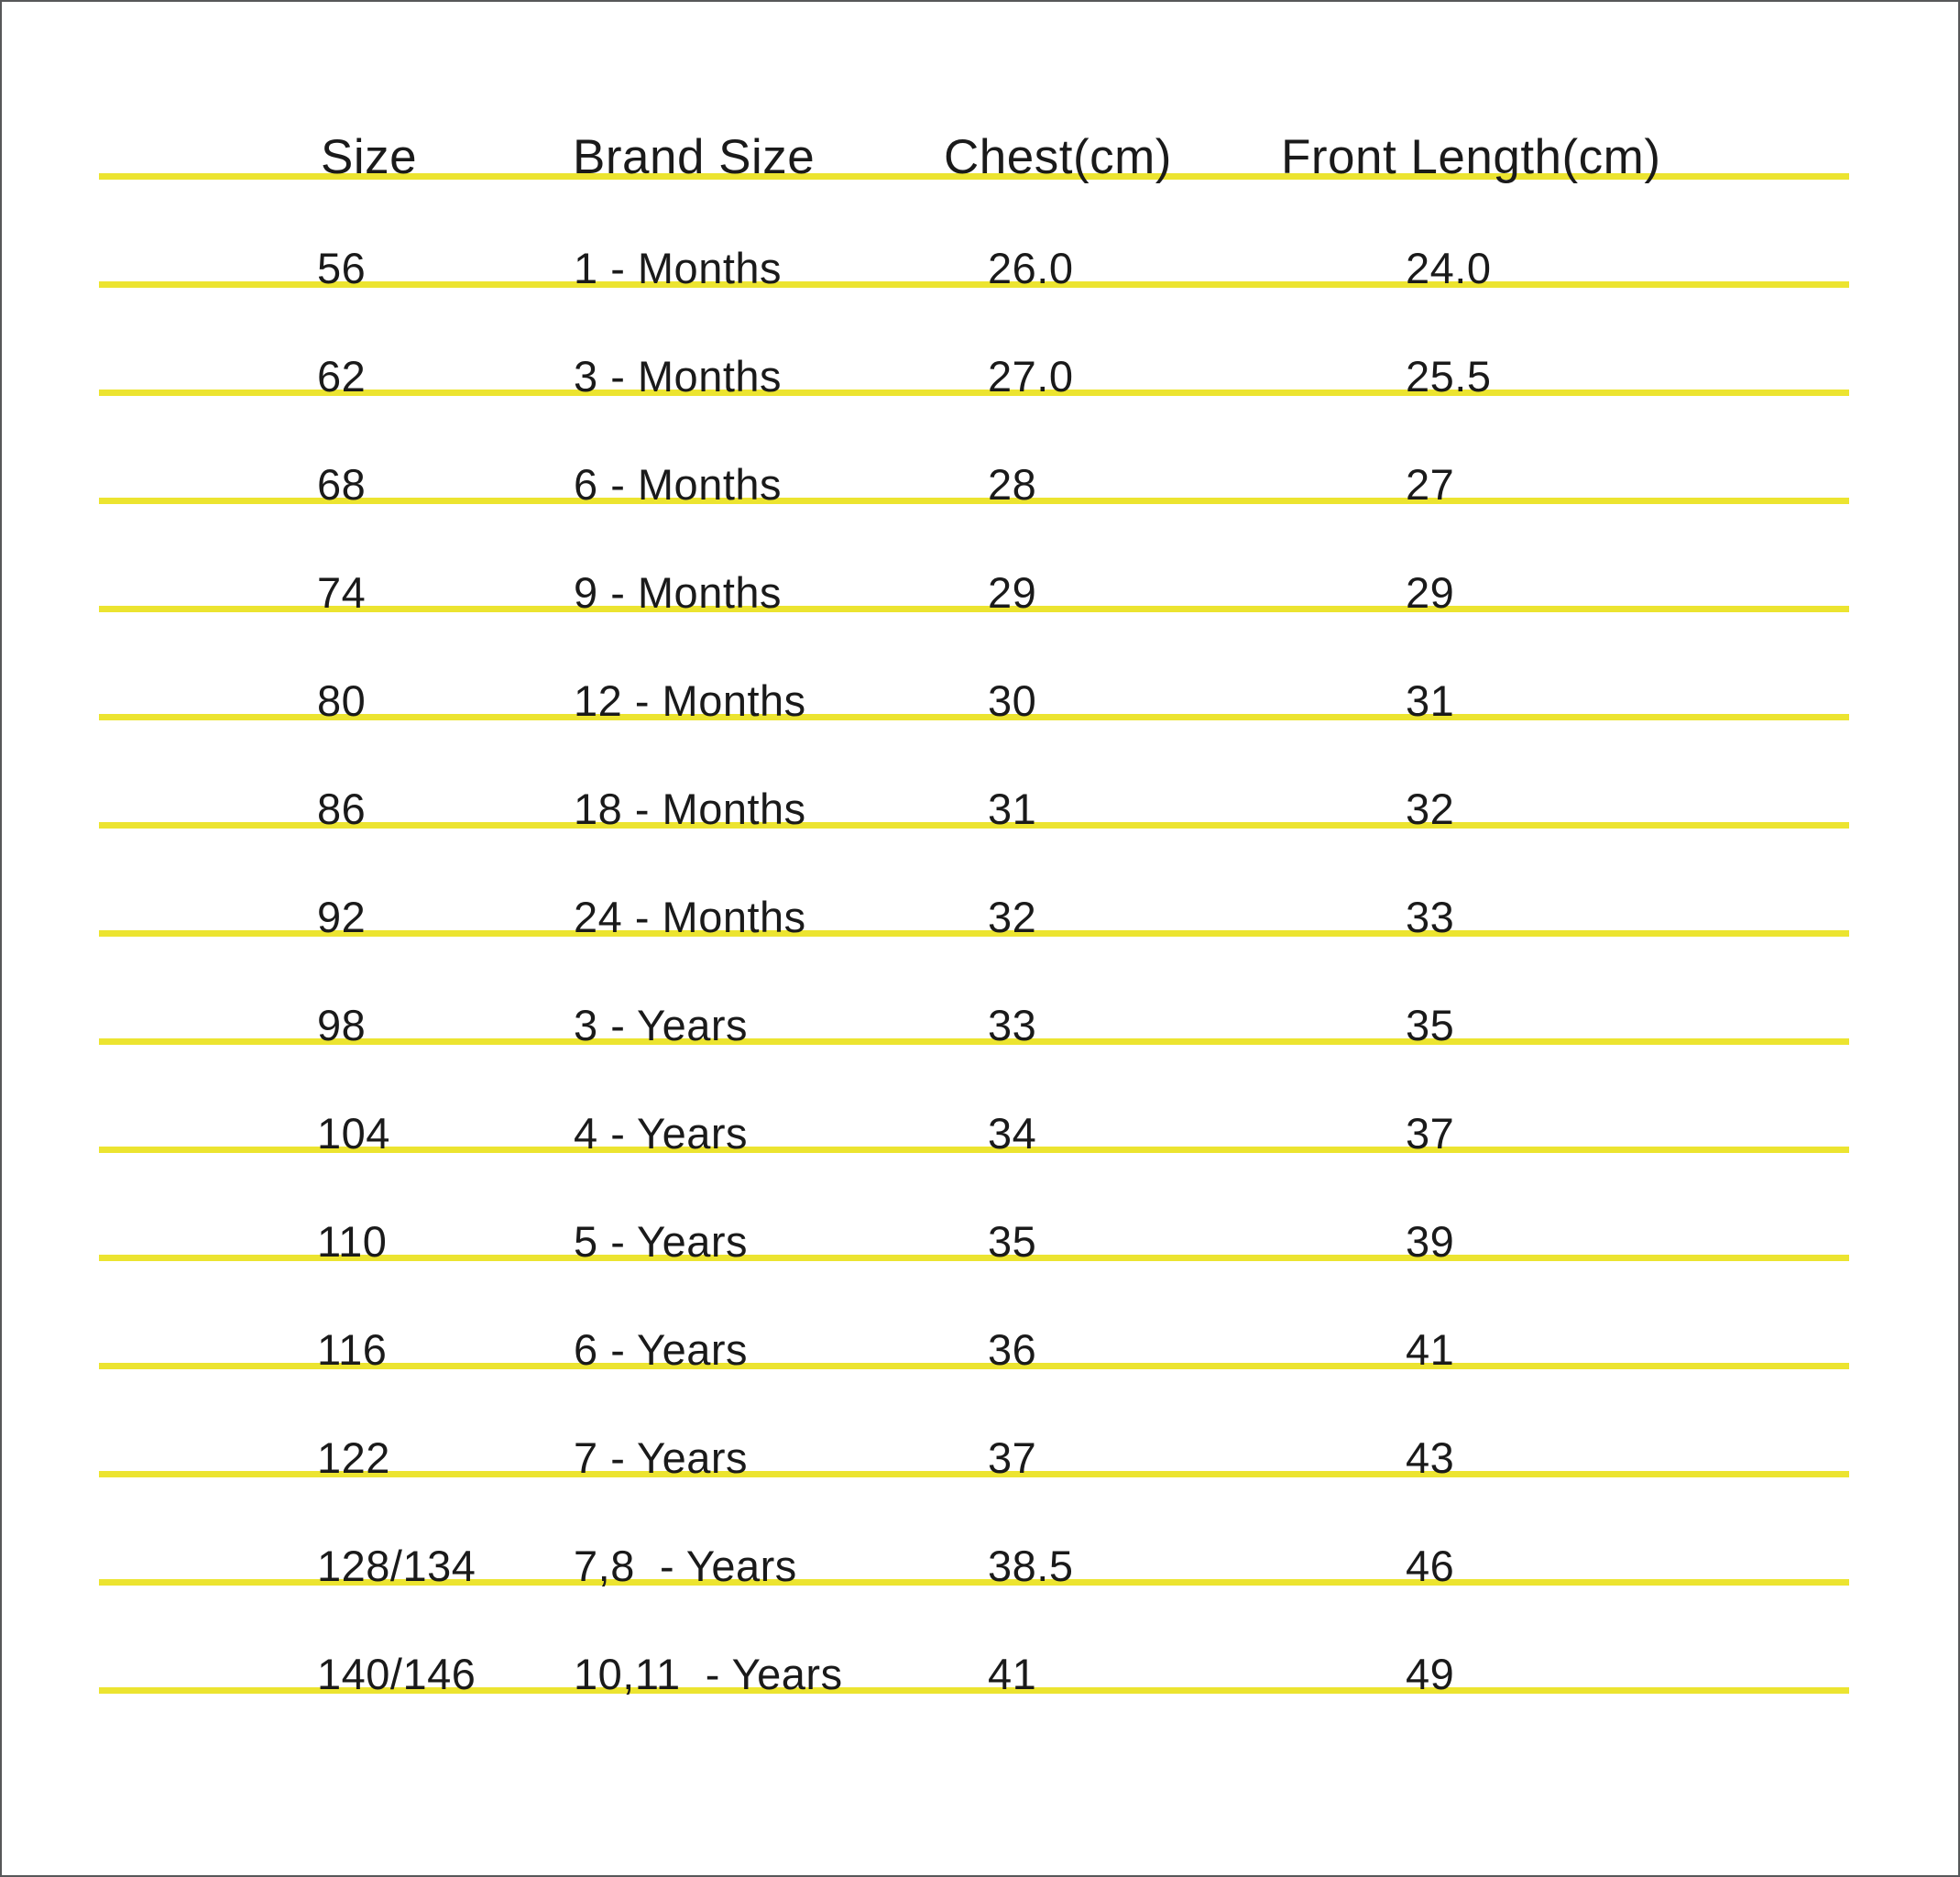 This screenshot has height=1877, width=1960. Describe the element at coordinates (1430, 1133) in the screenshot. I see `cell-front: 37` at that location.